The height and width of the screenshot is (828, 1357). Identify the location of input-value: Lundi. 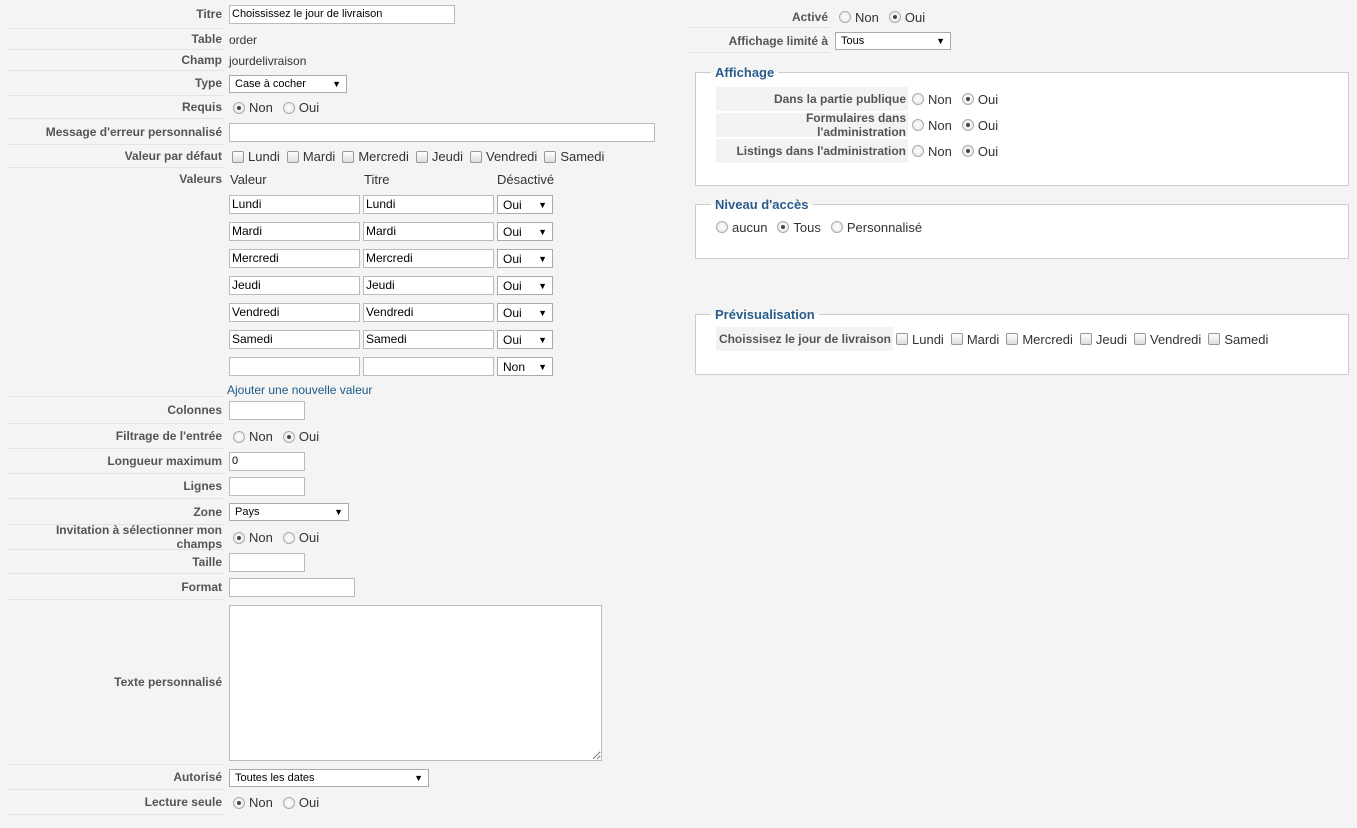
(381, 204).